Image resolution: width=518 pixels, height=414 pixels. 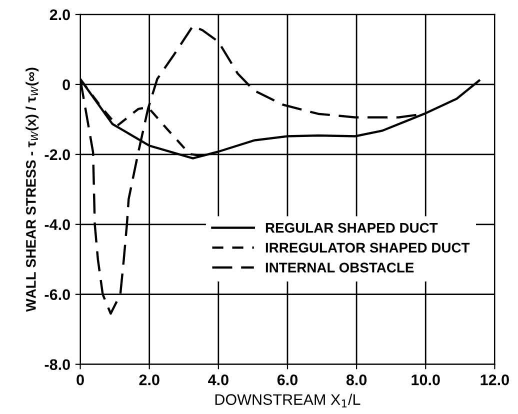 What do you see at coordinates (287, 380) in the screenshot?
I see `x-tick-label: 6.0` at bounding box center [287, 380].